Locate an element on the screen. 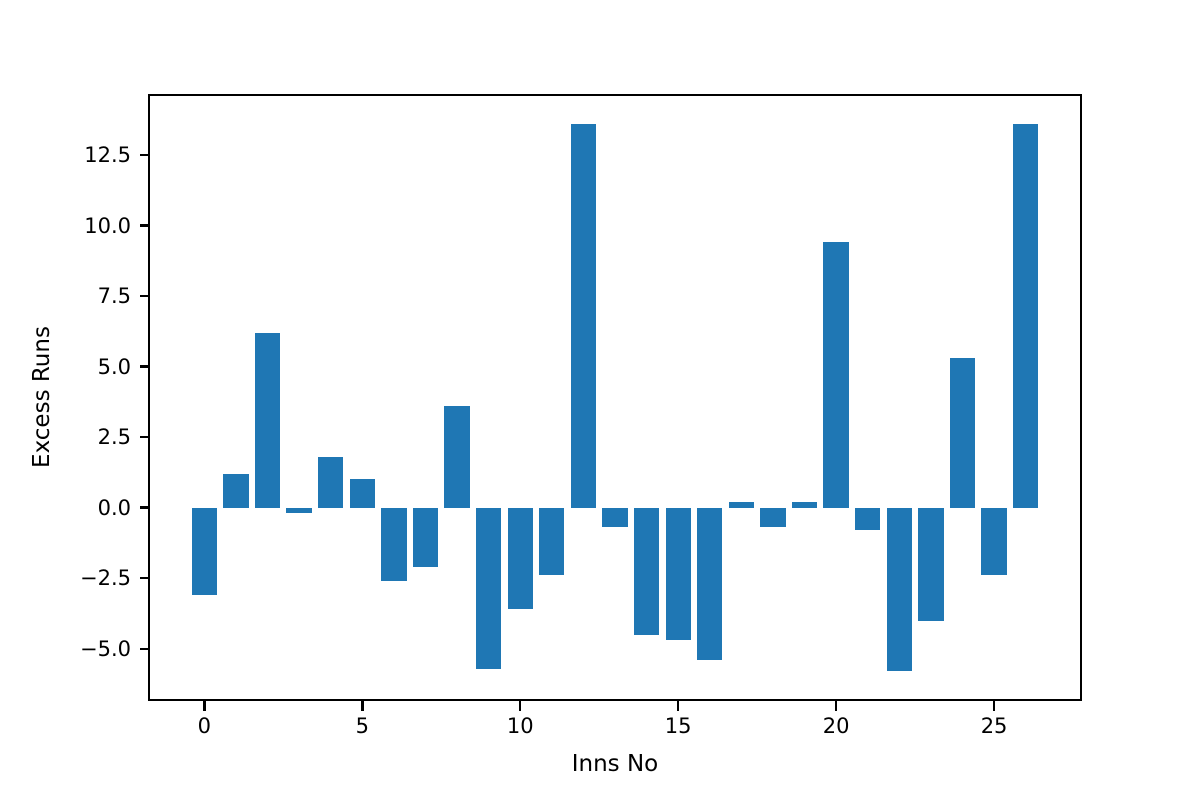 The width and height of the screenshot is (1200, 800). x-tick-label: 5 is located at coordinates (362, 726).